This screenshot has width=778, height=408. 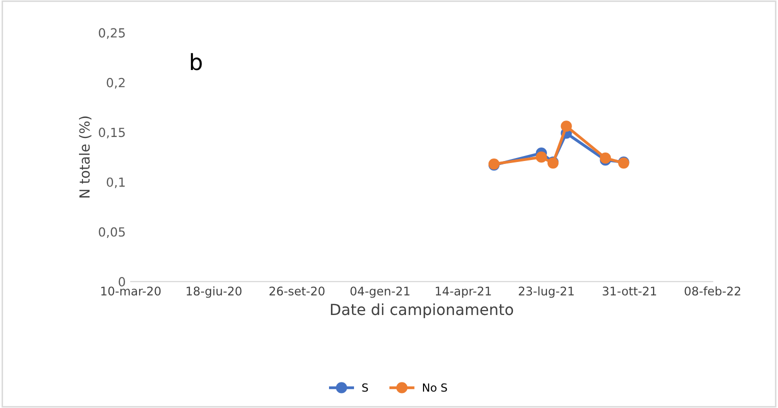 What do you see at coordinates (115, 83) in the screenshot?
I see `y-tick-label: 0,2` at bounding box center [115, 83].